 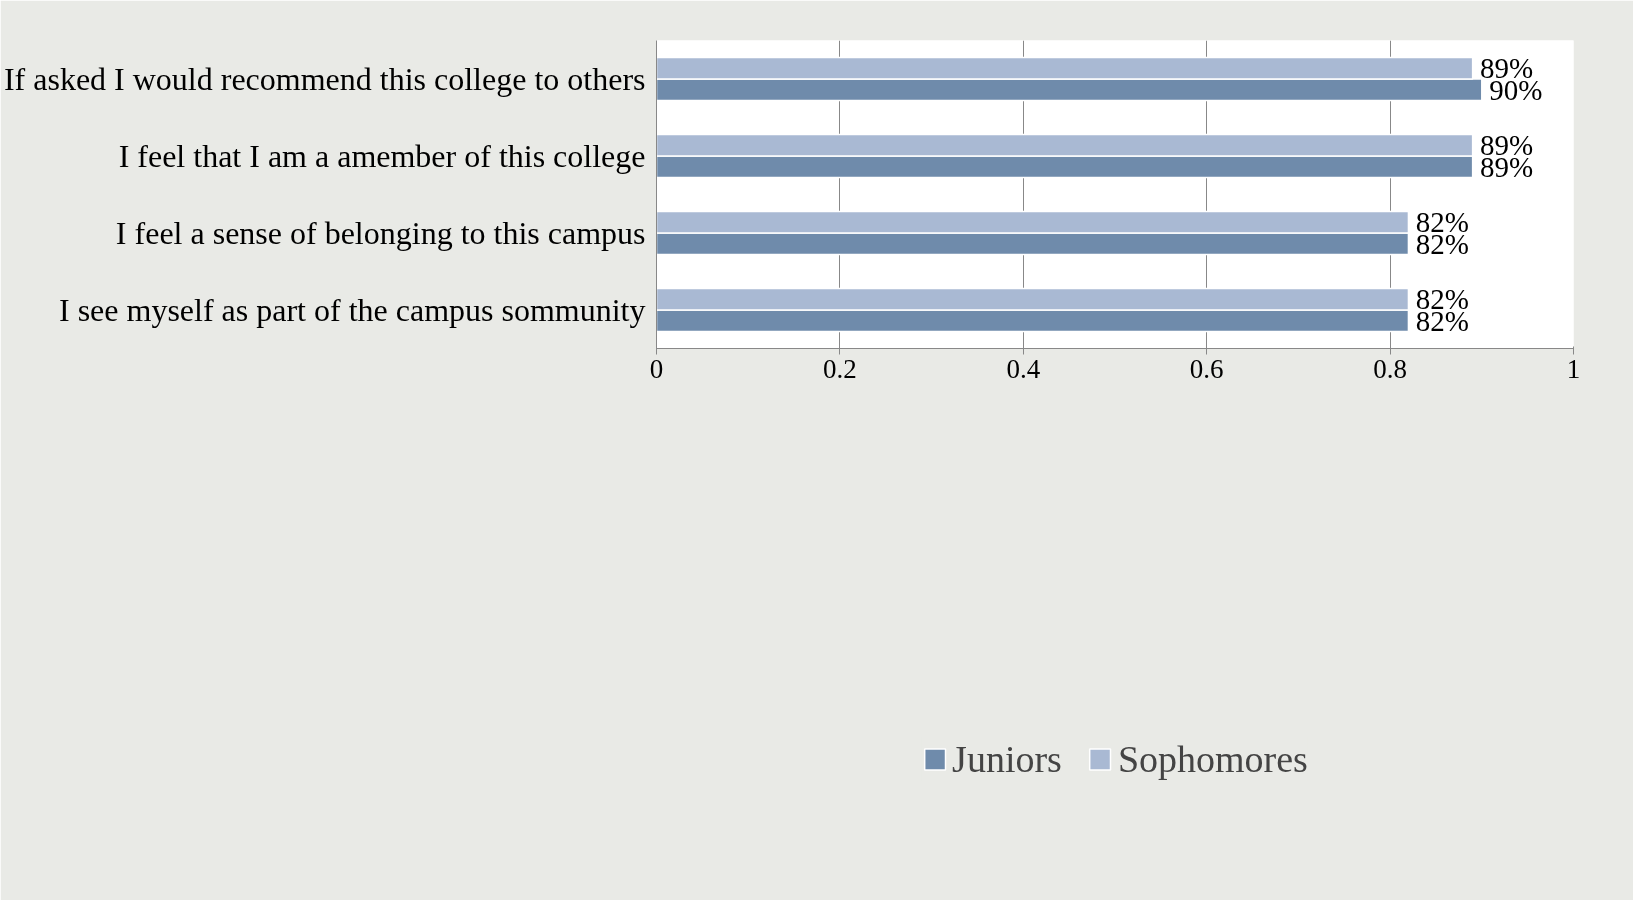 What do you see at coordinates (1206, 368) in the screenshot?
I see `x-tick-label: 0.6` at bounding box center [1206, 368].